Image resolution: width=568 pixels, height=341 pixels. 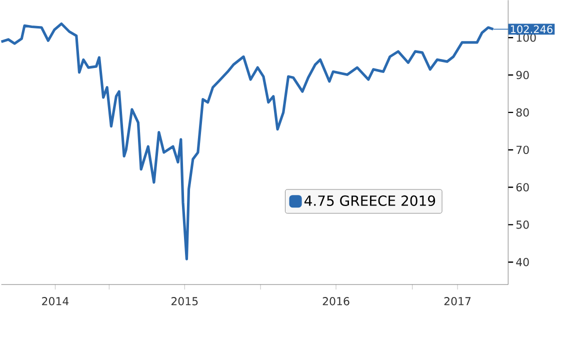 I want to click on y-tick-label: 70, so click(x=522, y=149).